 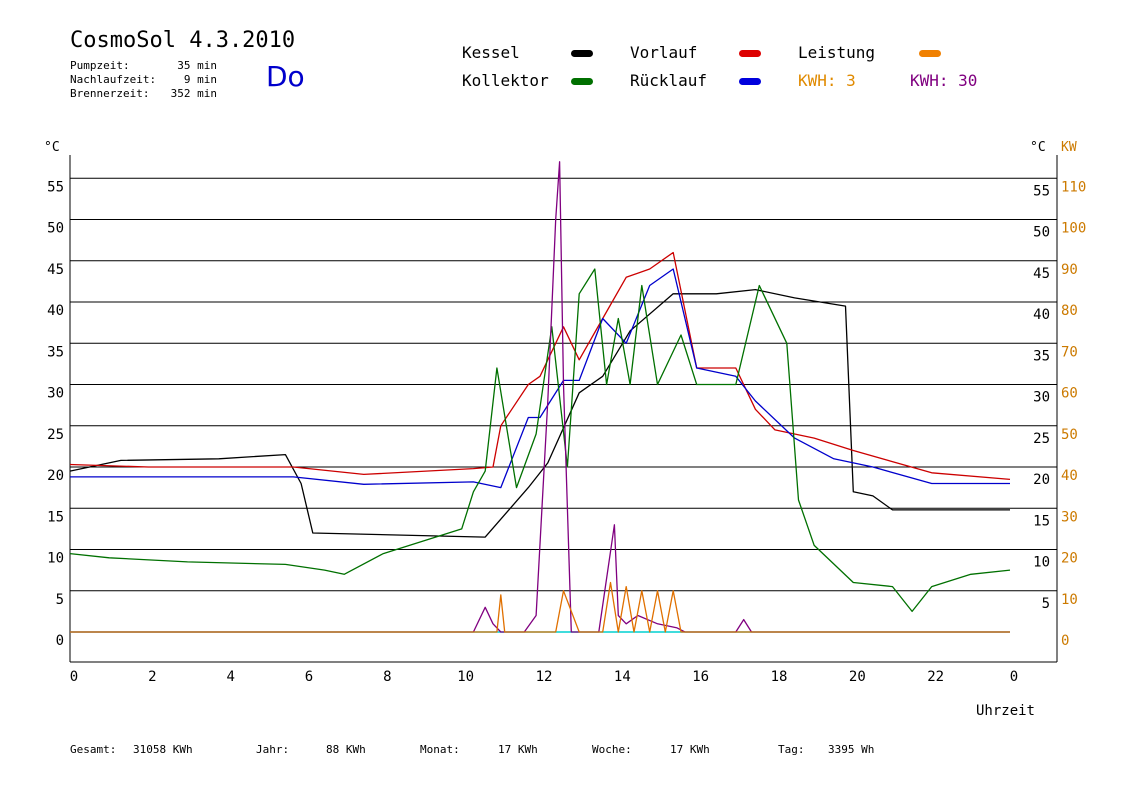 I want to click on kwh-daily-label: KWH: 3, so click(x=827, y=80).